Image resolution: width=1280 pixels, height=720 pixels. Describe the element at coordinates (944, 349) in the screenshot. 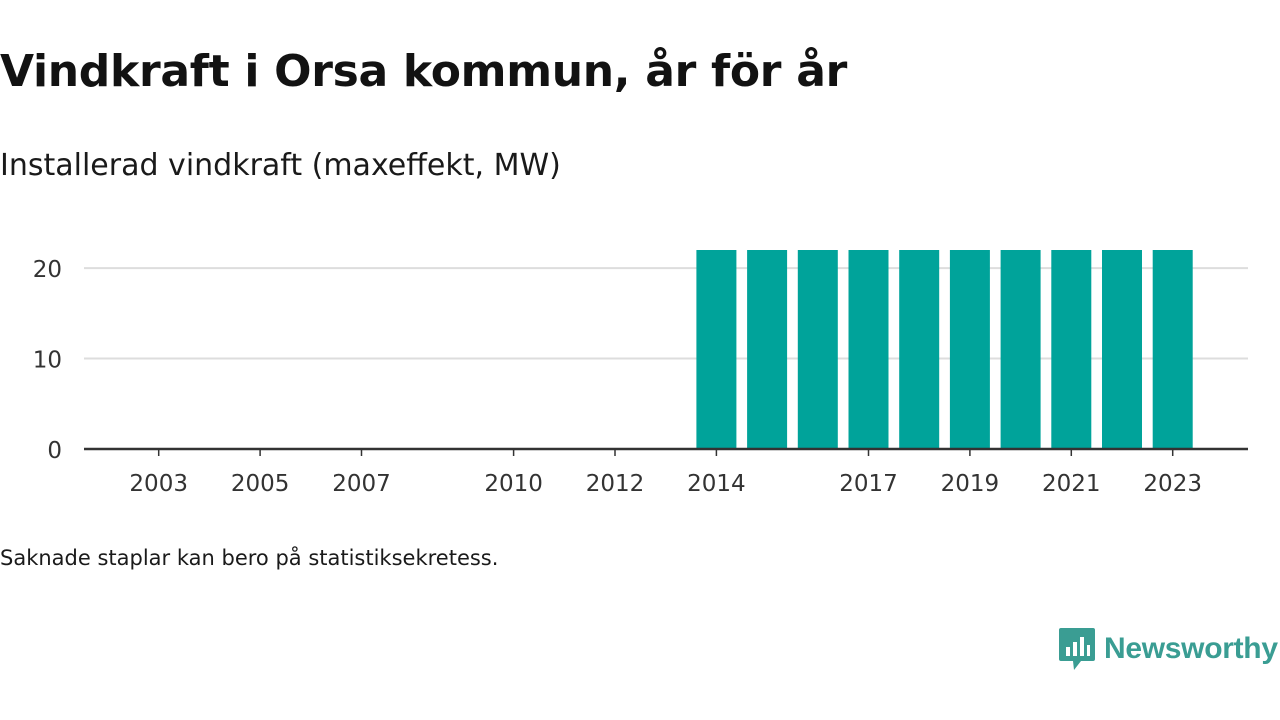

I see `bars` at that location.